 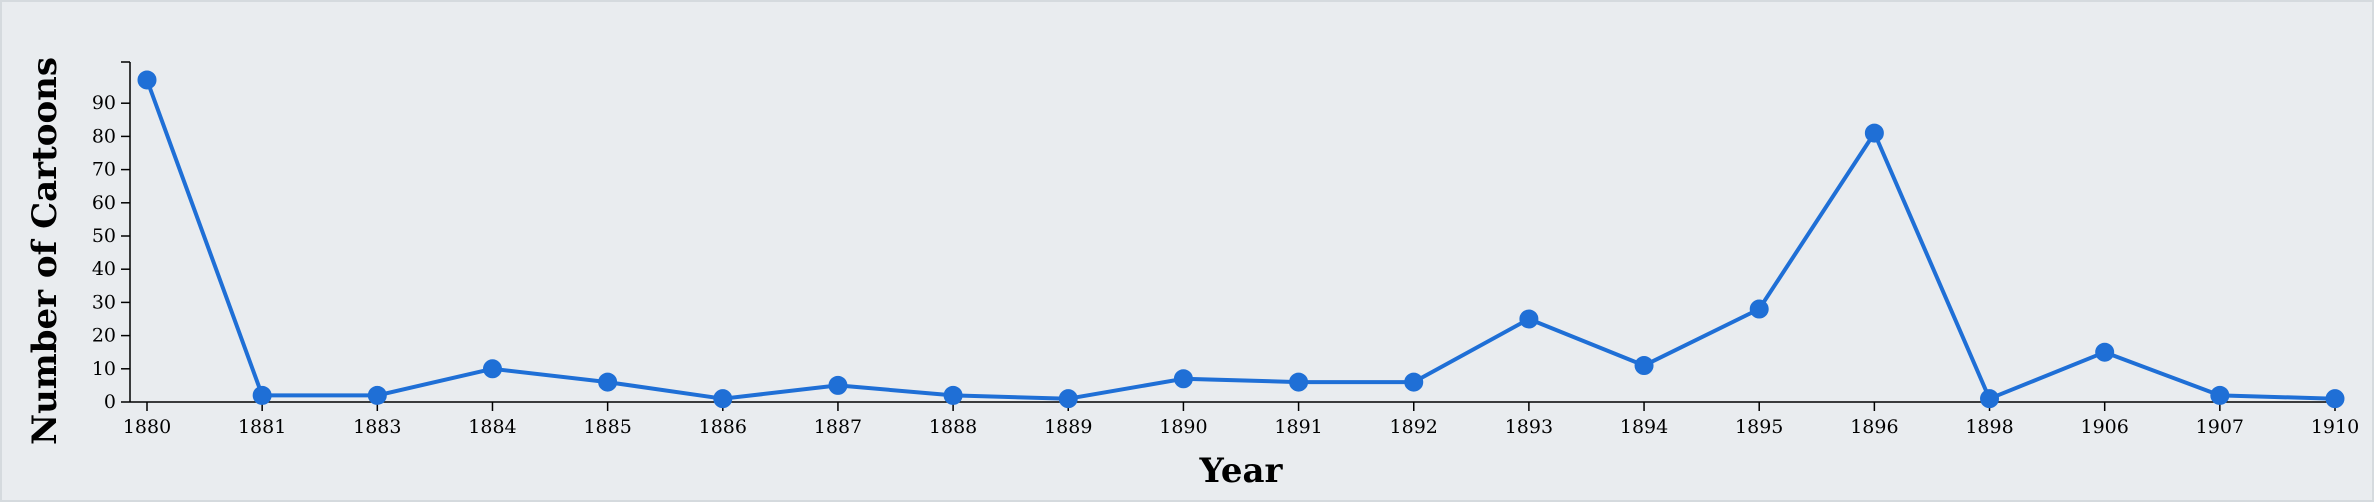 I want to click on x-tick-label: 1883, so click(x=377, y=427).